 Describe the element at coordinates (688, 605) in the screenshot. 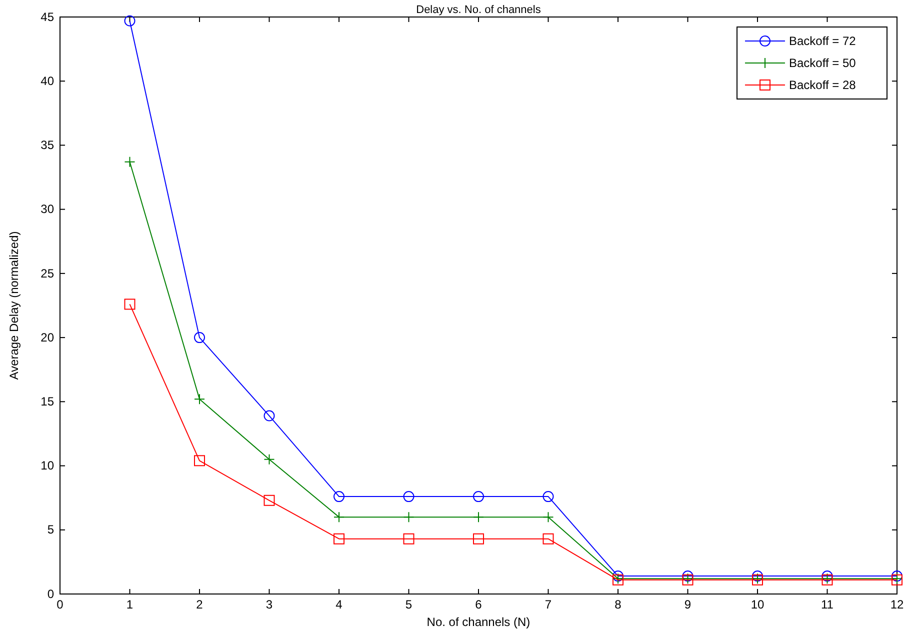

I see `x-tick-label: 9` at that location.